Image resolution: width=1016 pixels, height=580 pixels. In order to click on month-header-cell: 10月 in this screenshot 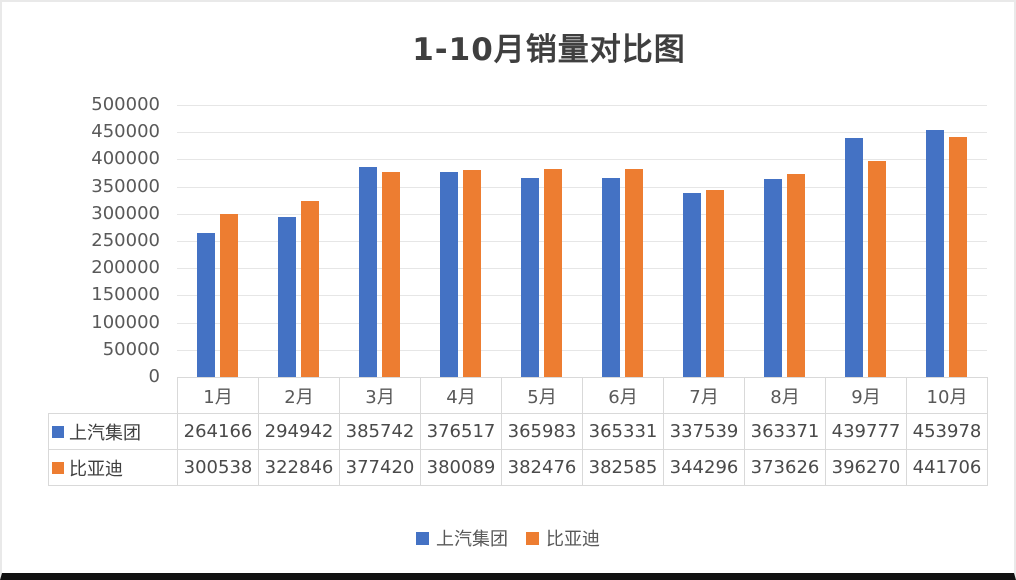, I will do `click(947, 395)`.